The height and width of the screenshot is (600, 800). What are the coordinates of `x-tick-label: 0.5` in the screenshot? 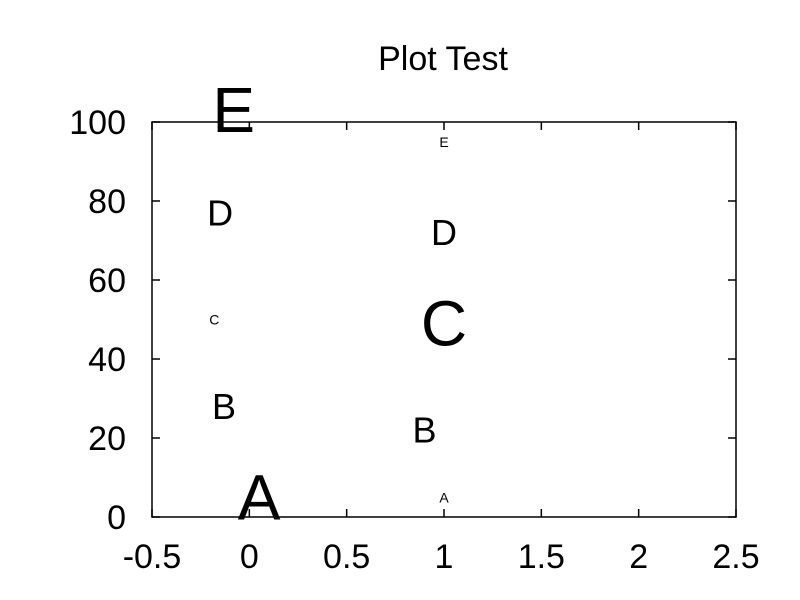 It's located at (346, 557).